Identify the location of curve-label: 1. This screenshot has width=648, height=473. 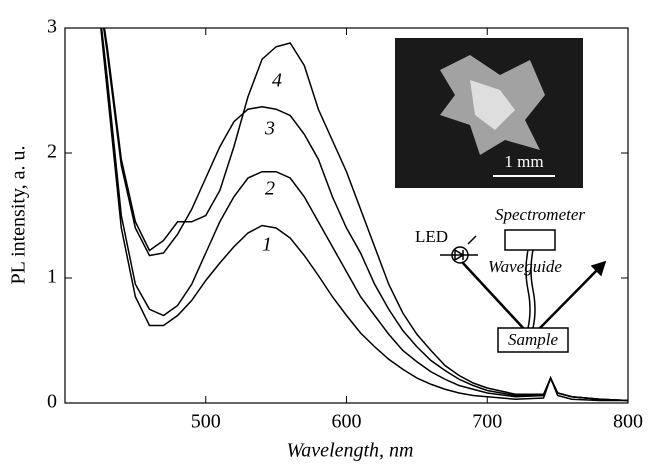
(267, 245).